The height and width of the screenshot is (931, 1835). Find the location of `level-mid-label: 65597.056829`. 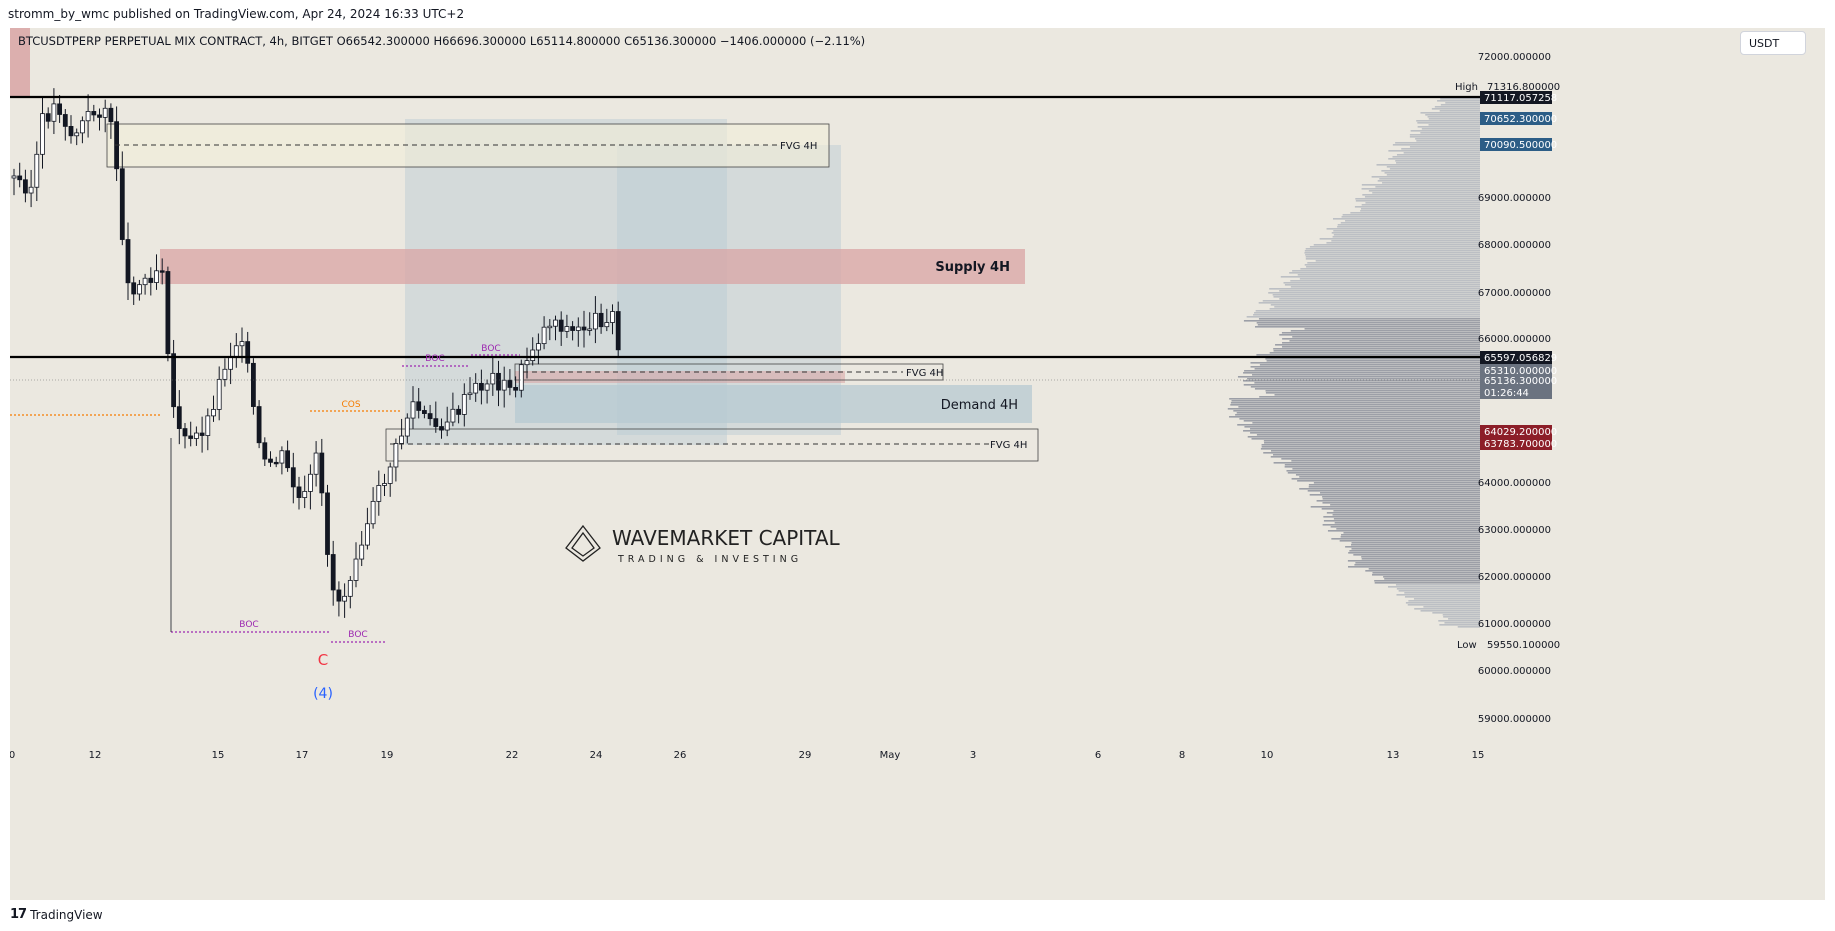

level-mid-label: 65597.056829 is located at coordinates (1520, 358).